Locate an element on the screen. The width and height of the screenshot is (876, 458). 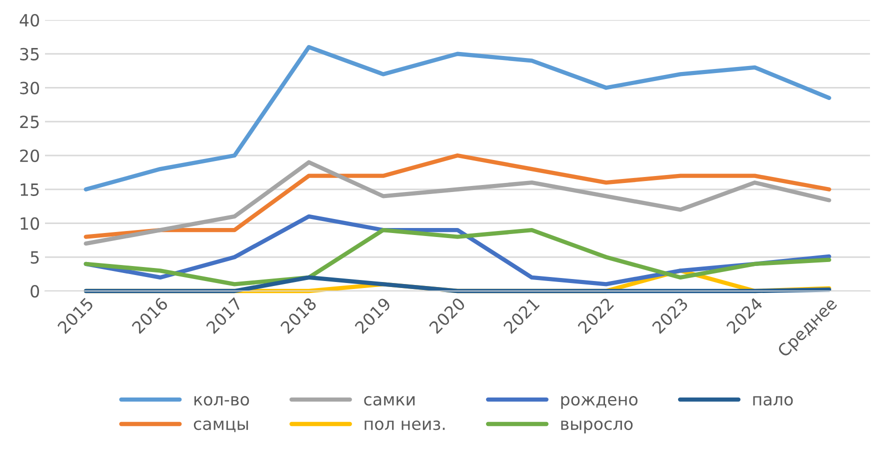
y-tick-label: 30 is located at coordinates (30, 88).